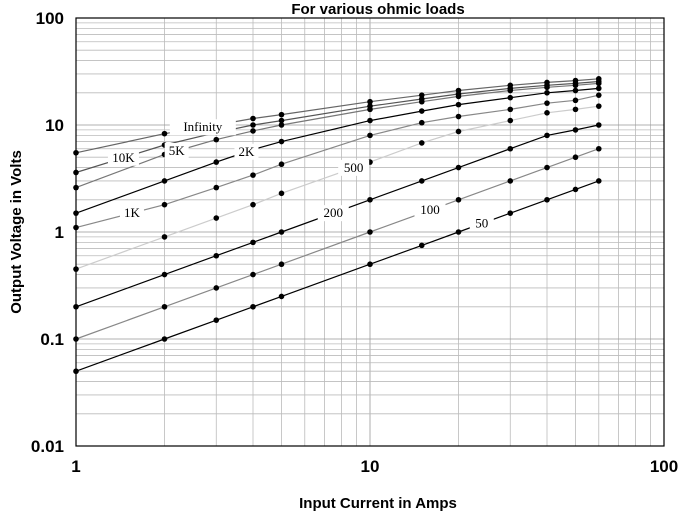  What do you see at coordinates (54, 125) in the screenshot?
I see `y-tick-label: 10` at bounding box center [54, 125].